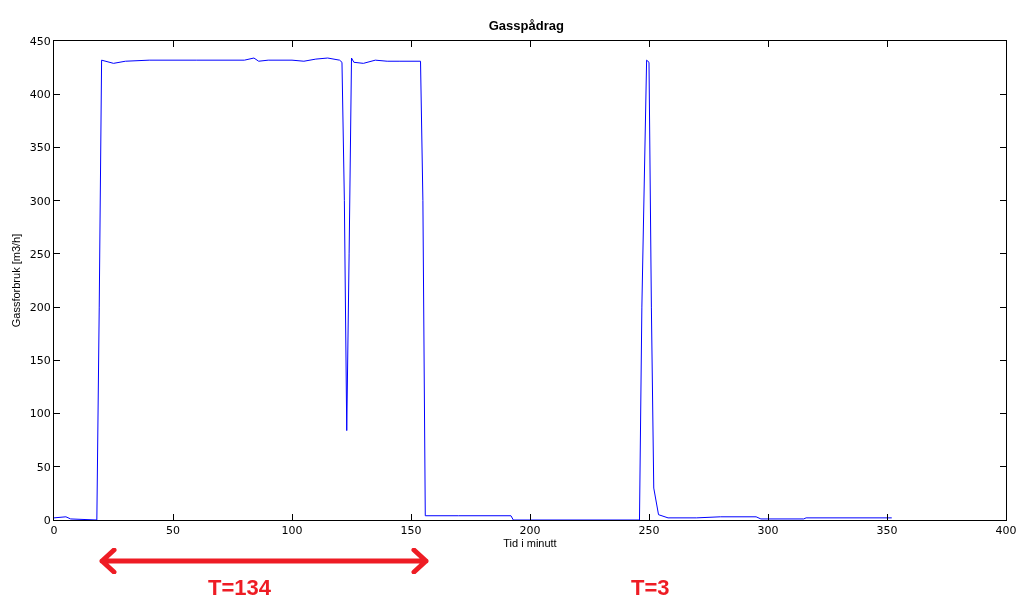  What do you see at coordinates (530, 543) in the screenshot?
I see `x-axis-title: Tid i minutt` at bounding box center [530, 543].